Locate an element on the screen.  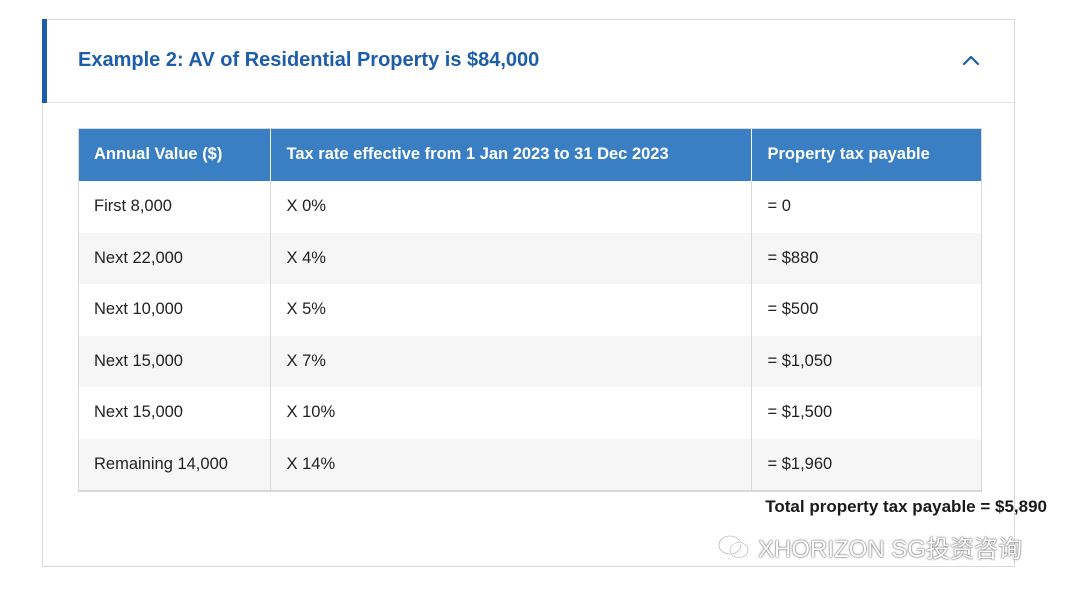
table-row: Next 15,000 X 7% = $1,050 is located at coordinates (530, 361).